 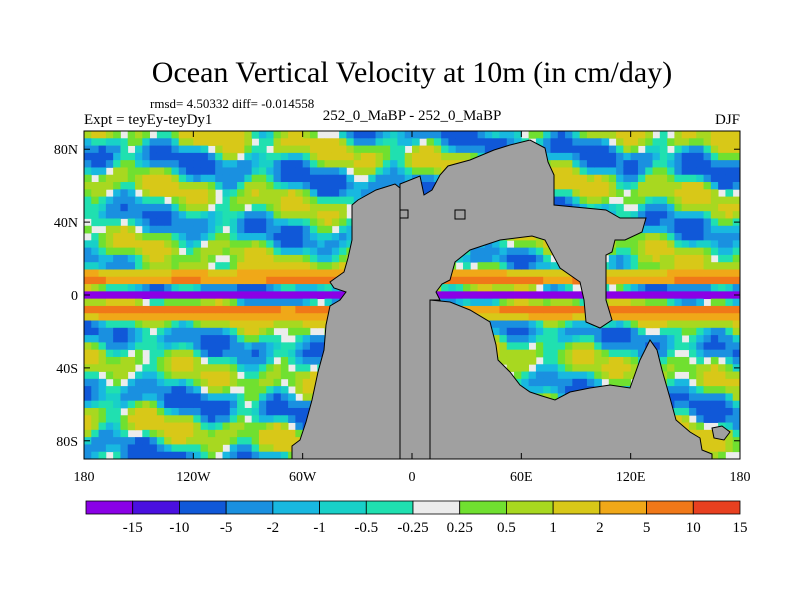 What do you see at coordinates (460, 528) in the screenshot?
I see `colorbar-label: 0.25` at bounding box center [460, 528].